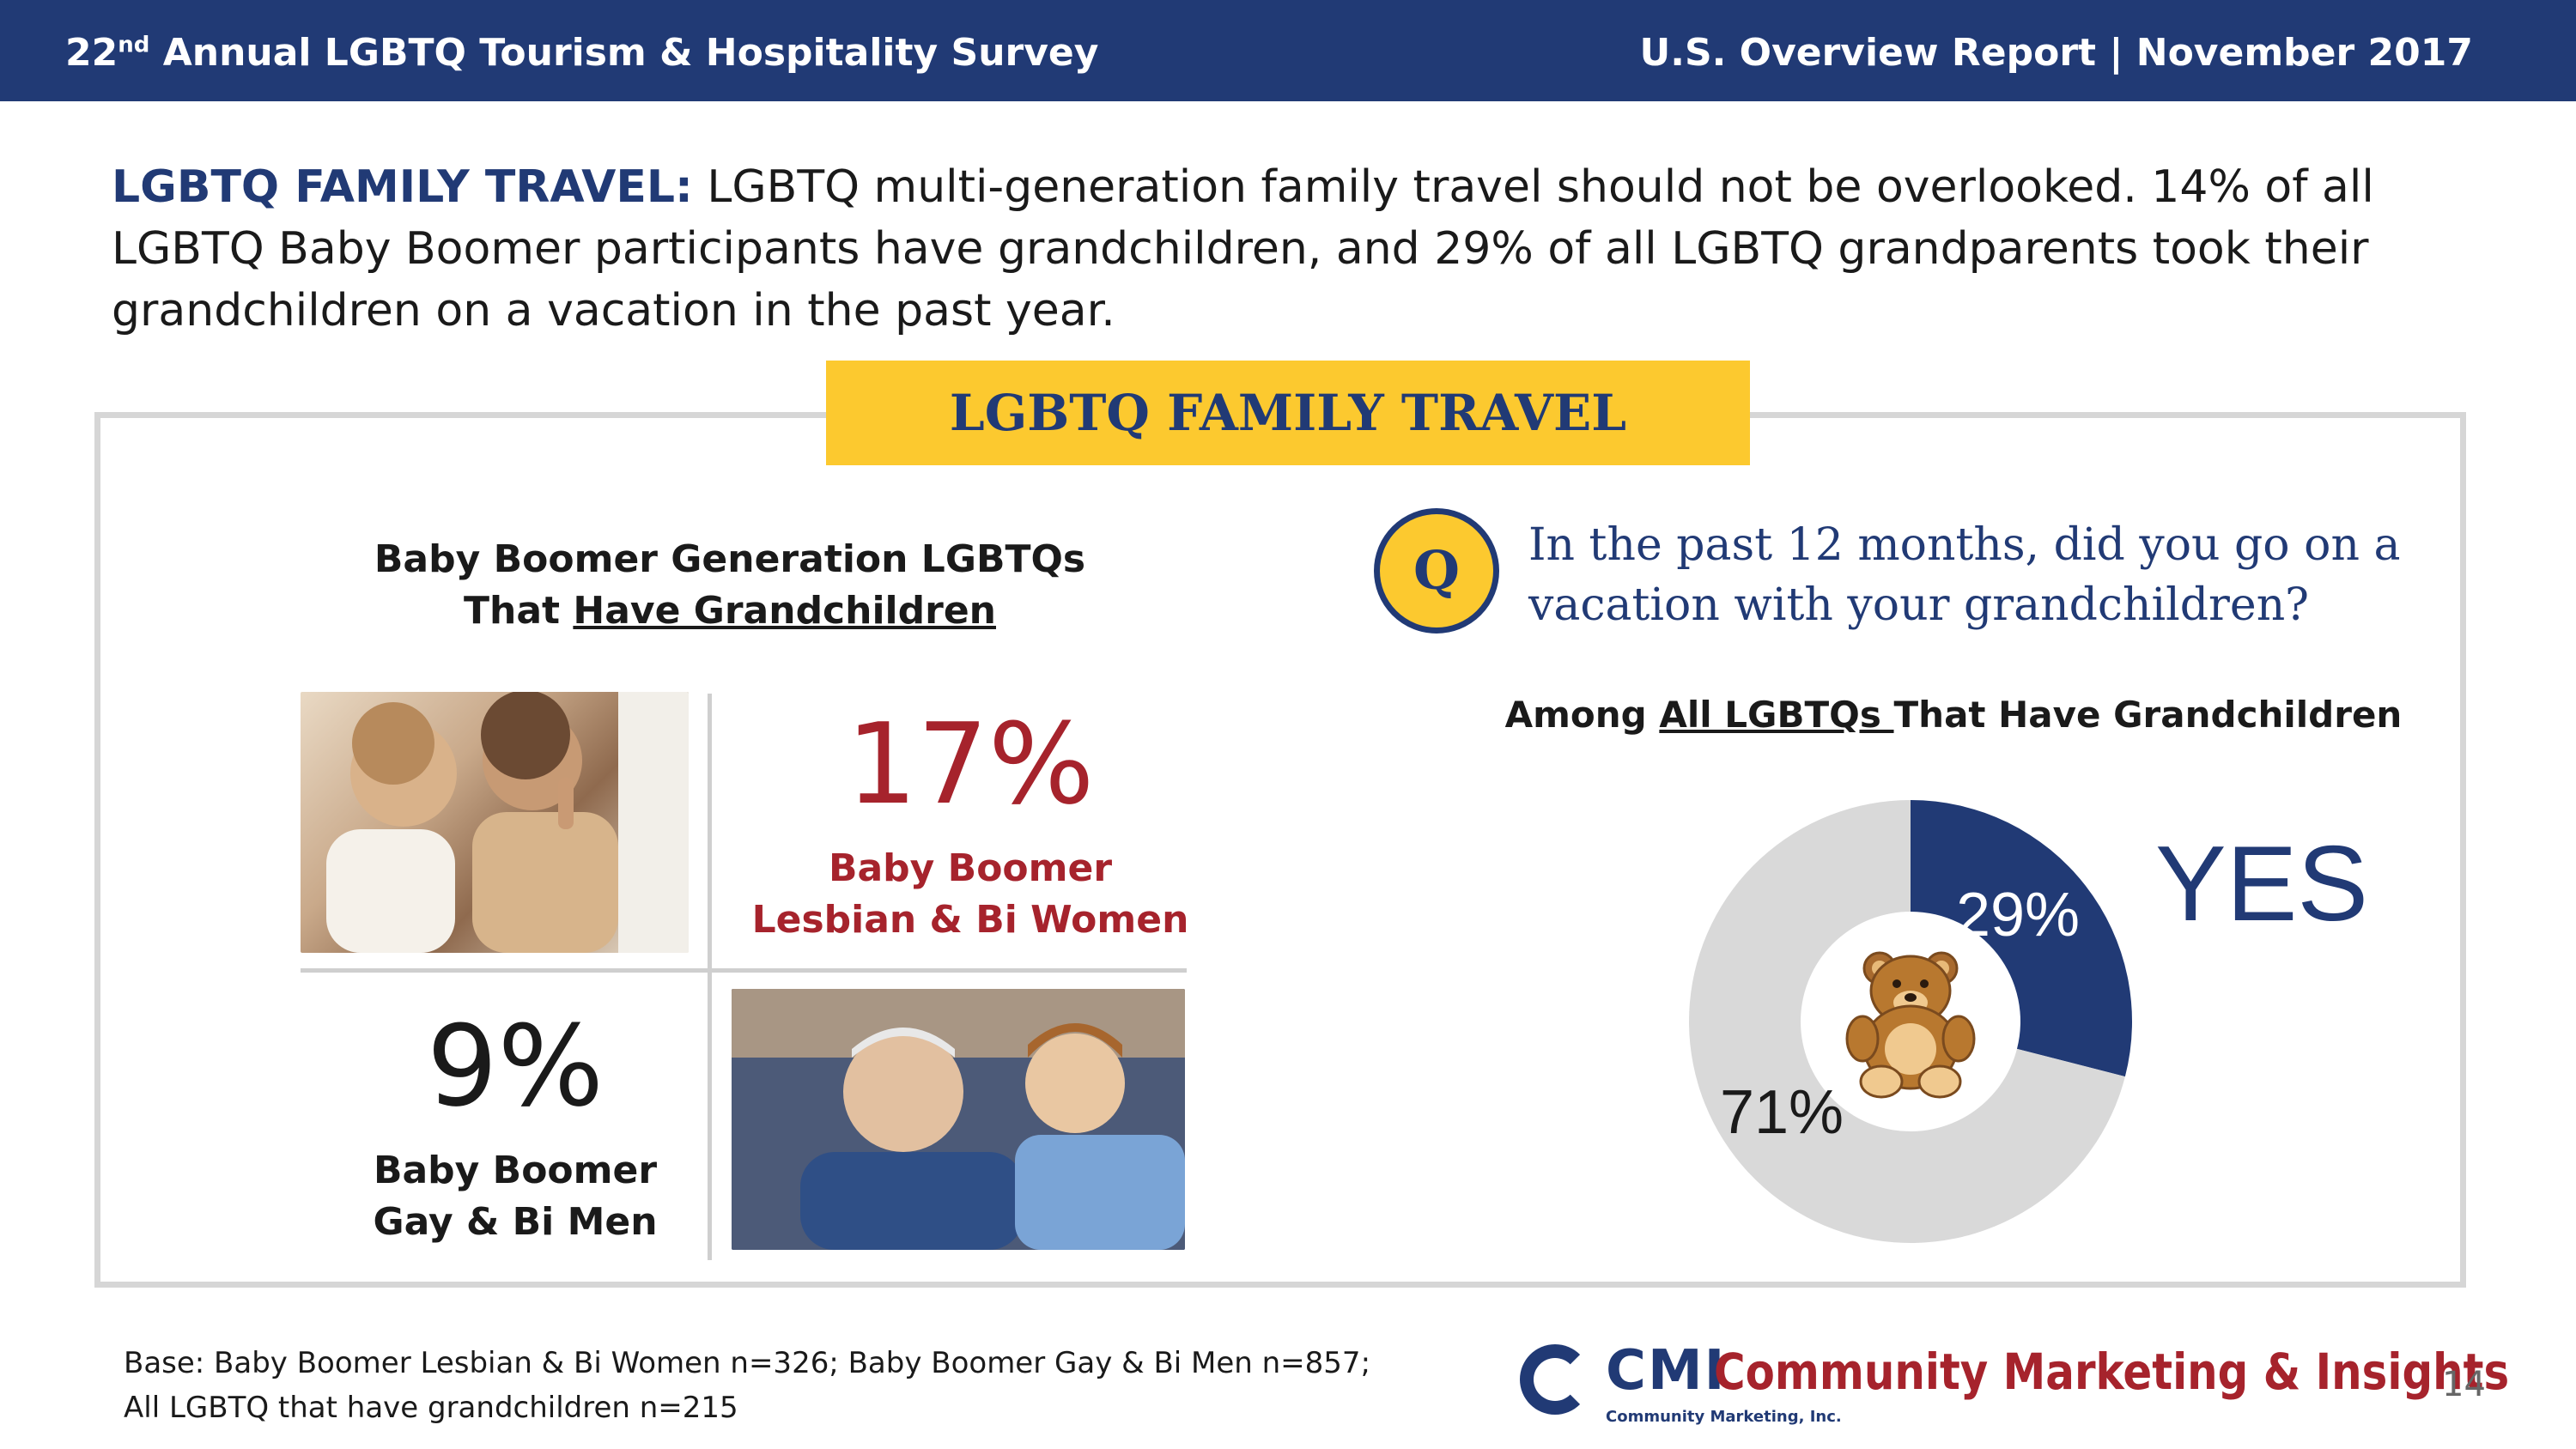  Describe the element at coordinates (1782, 1112) in the screenshot. I see `no-value-label: 71%` at that location.